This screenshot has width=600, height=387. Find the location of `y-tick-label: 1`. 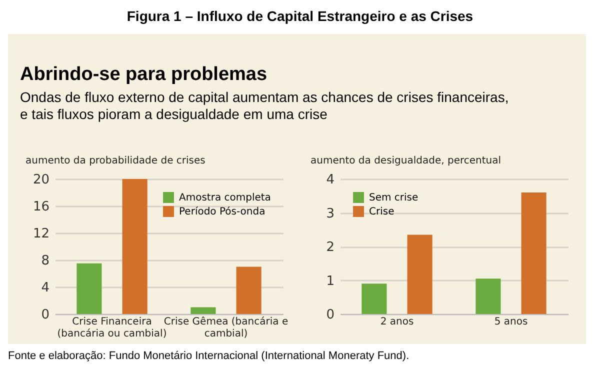

y-tick-label: 1 is located at coordinates (330, 281).